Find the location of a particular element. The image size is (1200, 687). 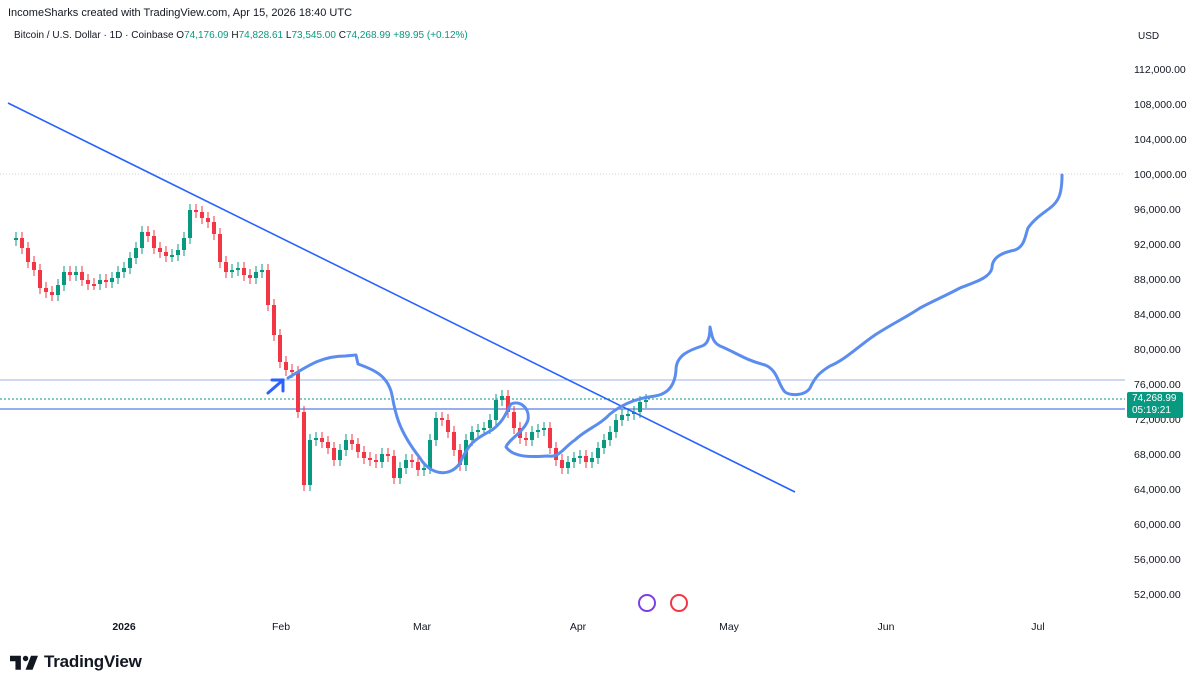

last-price-tag: 74,268.99 05:19:21 is located at coordinates (1155, 405).